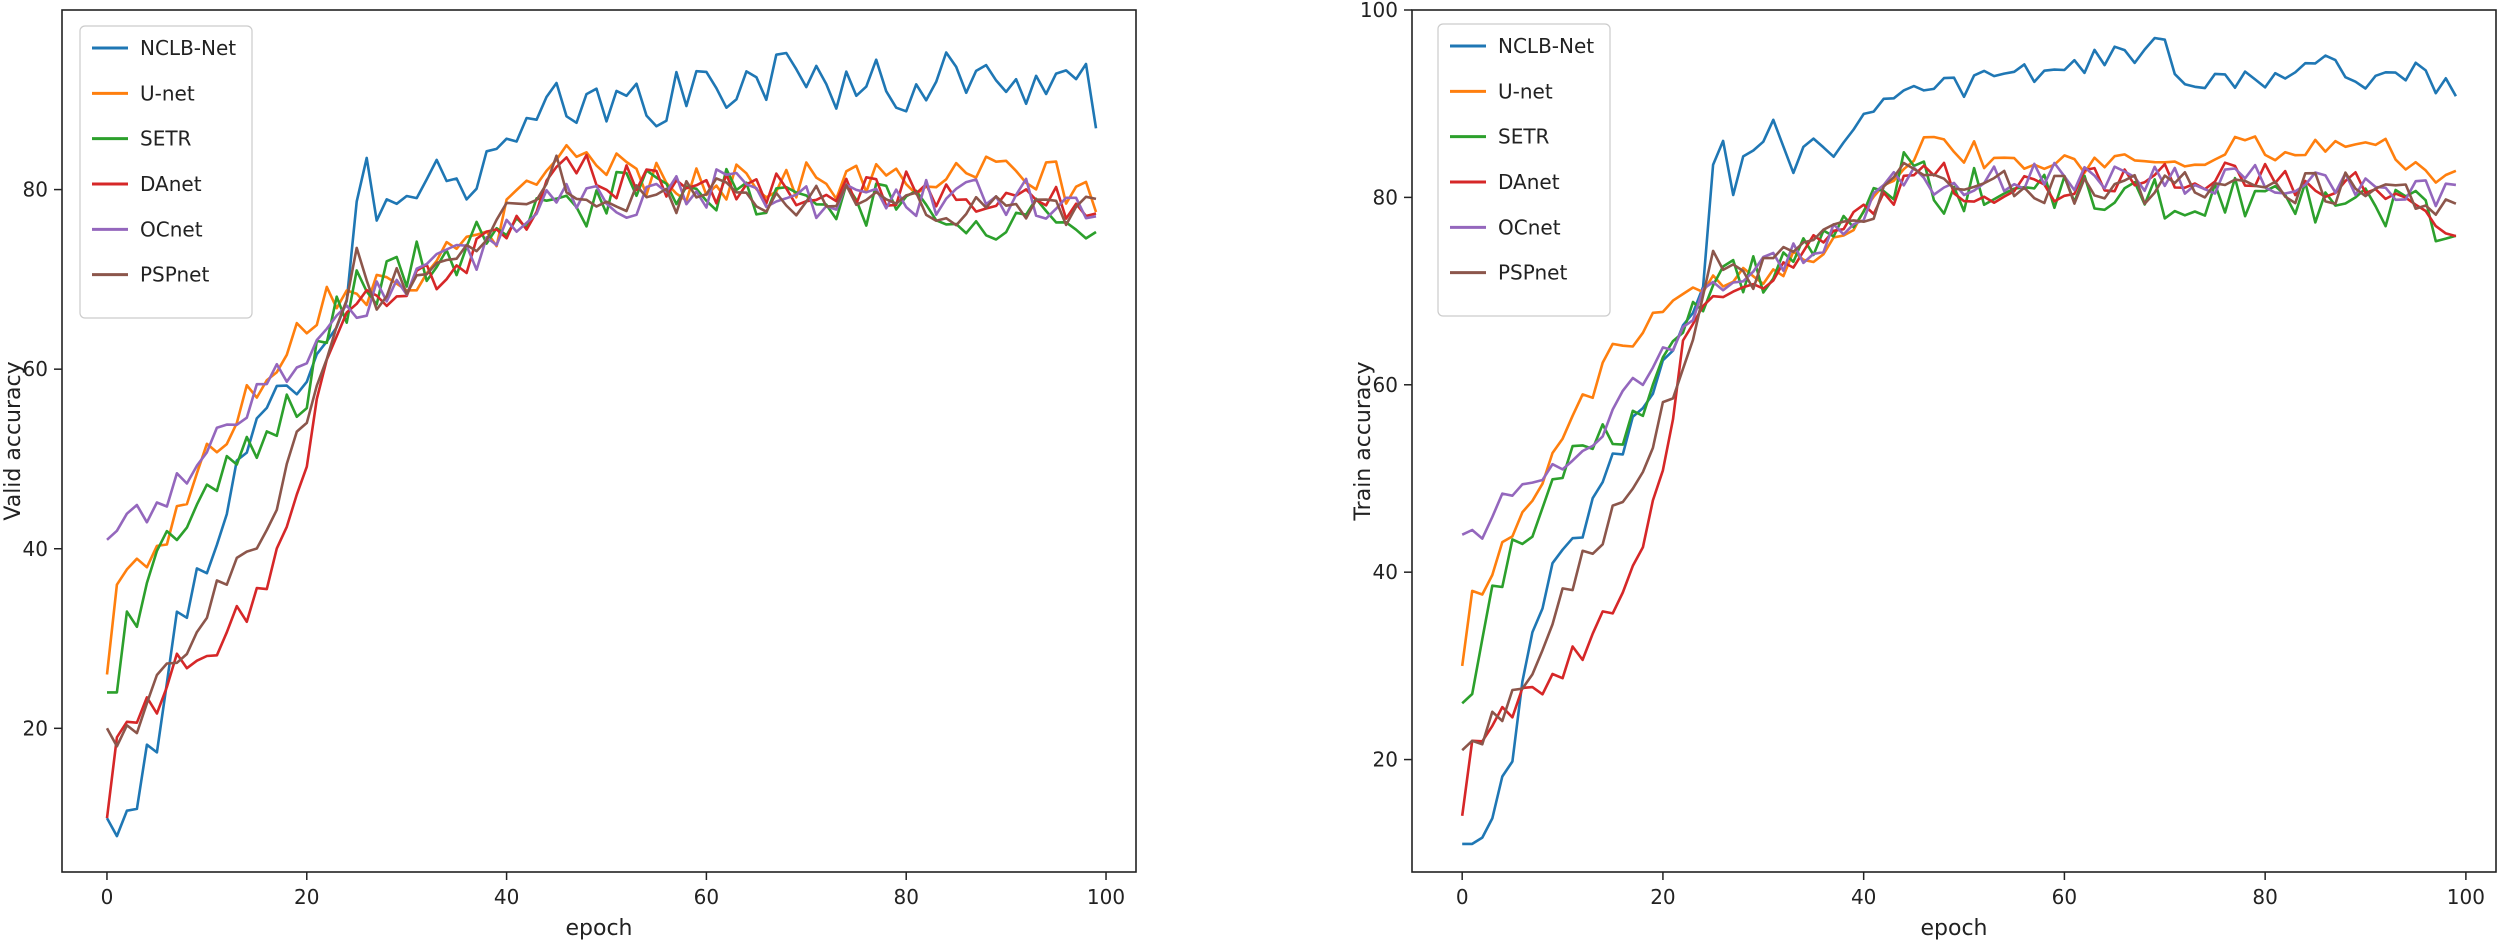 The image size is (2506, 949). What do you see at coordinates (1363, 441) in the screenshot?
I see `y-axis-title: Train accuracy` at bounding box center [1363, 441].